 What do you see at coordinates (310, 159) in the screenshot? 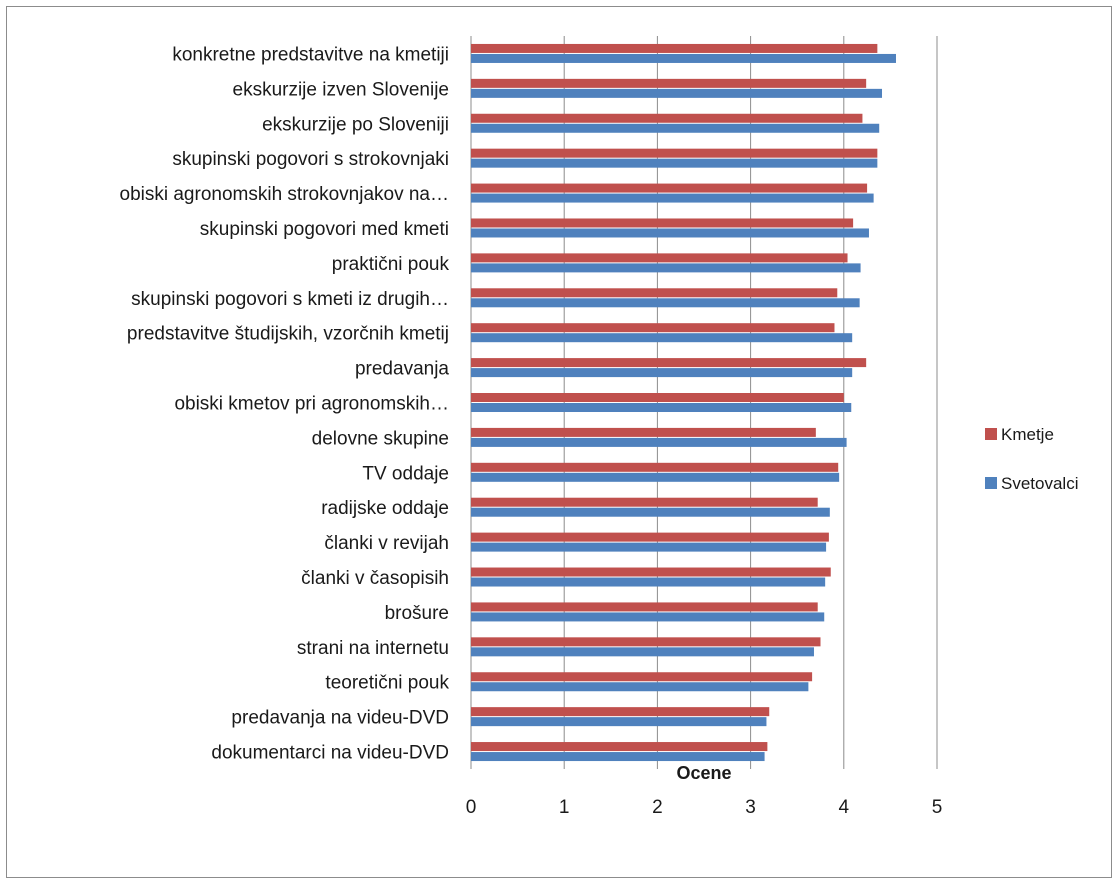
I see `category-label-3: skupinski pogovori s strokovnjaki` at bounding box center [310, 159].